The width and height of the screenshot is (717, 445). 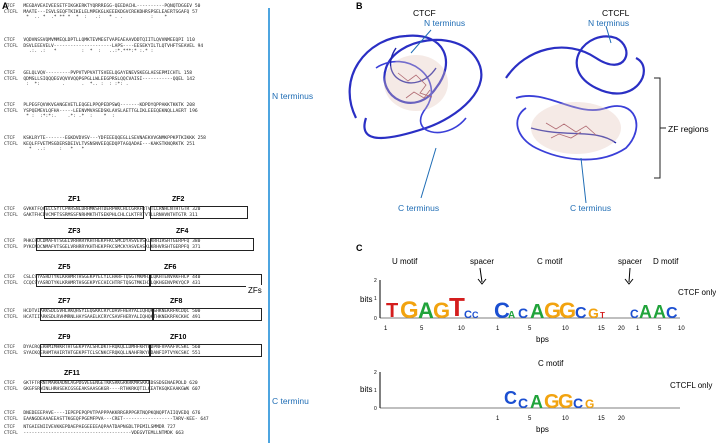 What do you see at coordinates (530, 419) in the screenshot?
I see `t2-tick-5: 5` at bounding box center [530, 419].